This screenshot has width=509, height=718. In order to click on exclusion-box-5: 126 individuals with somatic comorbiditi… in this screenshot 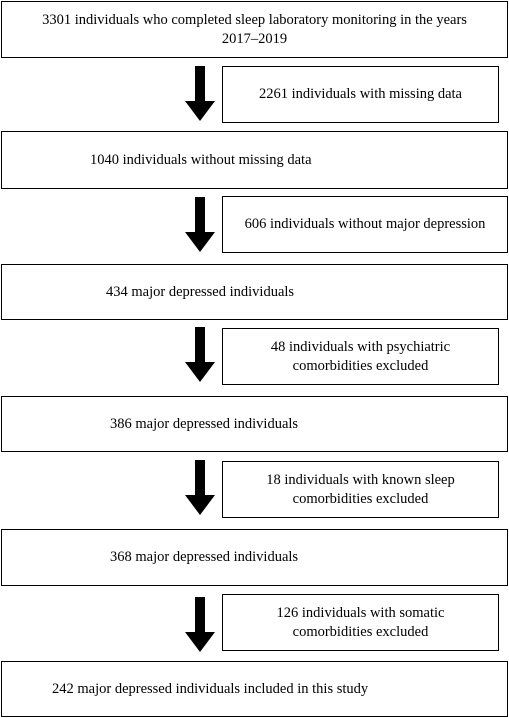, I will do `click(360, 622)`.